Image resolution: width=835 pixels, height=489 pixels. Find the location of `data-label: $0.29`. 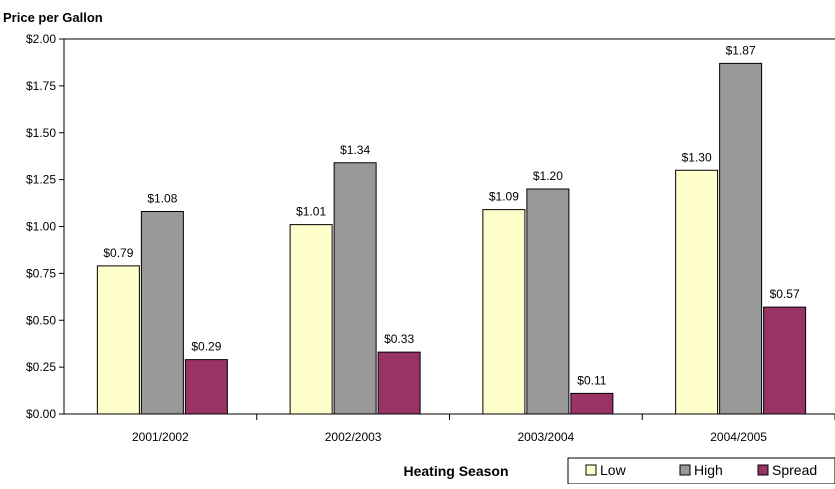

data-label: $0.29 is located at coordinates (206, 347).